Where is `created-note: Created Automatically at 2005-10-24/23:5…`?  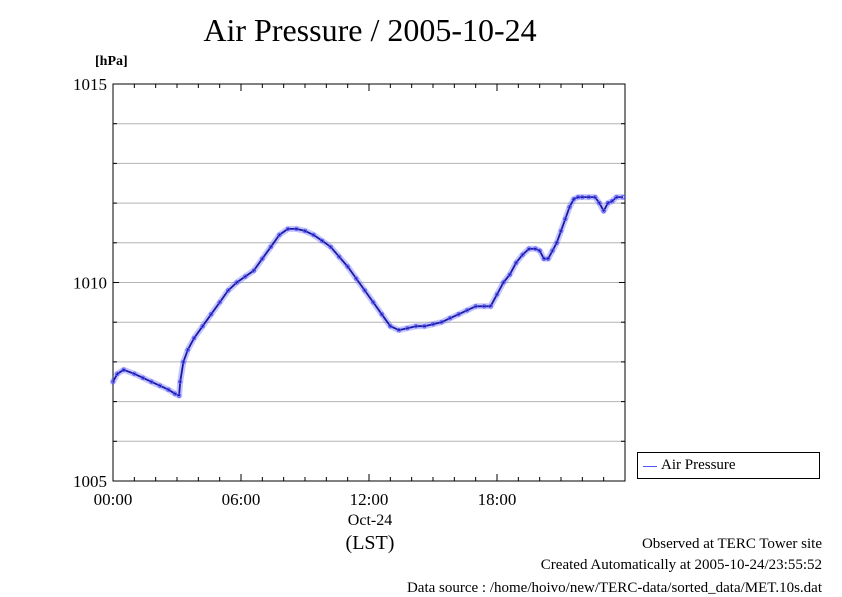
created-note: Created Automatically at 2005-10-24/23:5… is located at coordinates (681, 565).